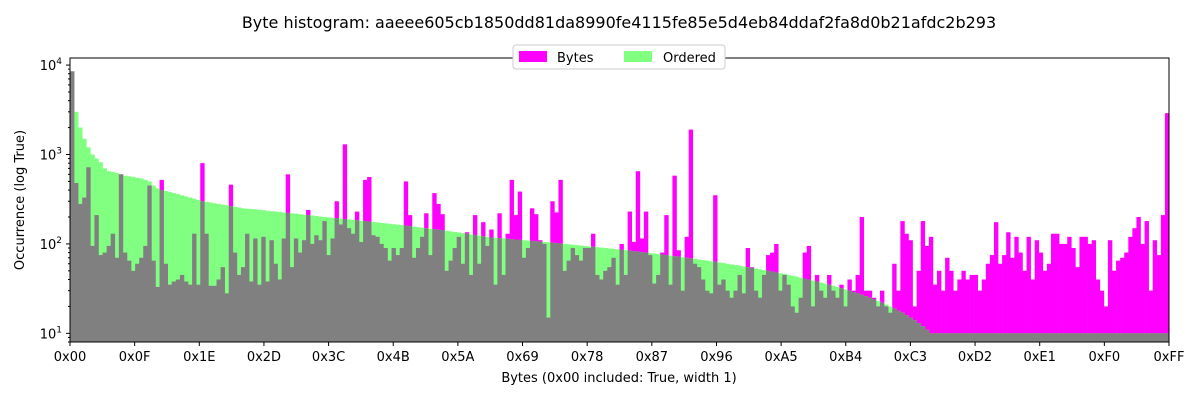  What do you see at coordinates (328, 357) in the screenshot?
I see `x-tick-label: 0x3C` at bounding box center [328, 357].